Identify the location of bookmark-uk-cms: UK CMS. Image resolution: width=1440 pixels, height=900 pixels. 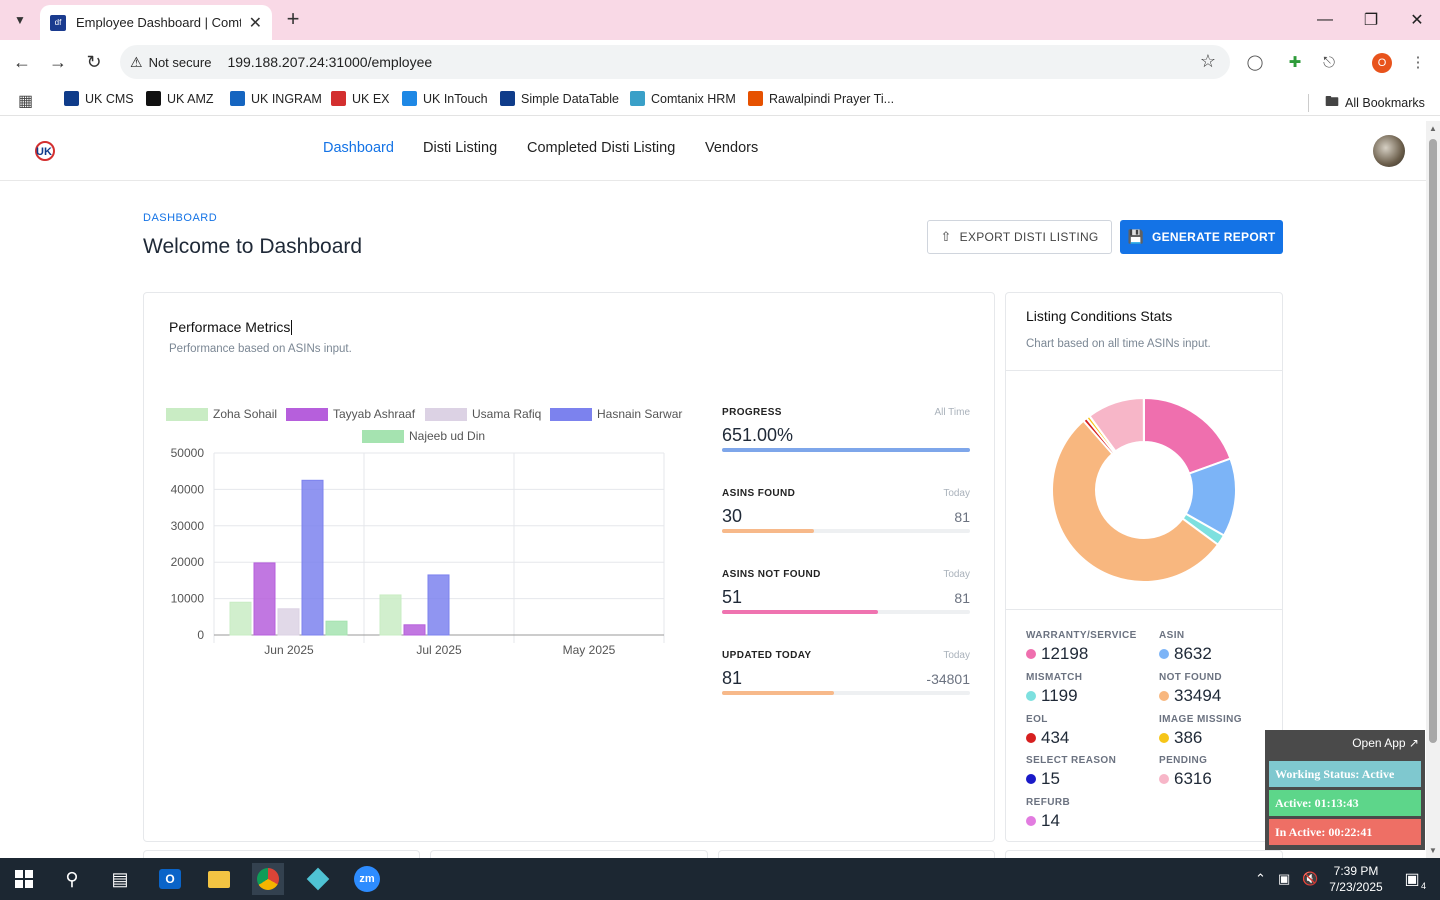
(99, 98).